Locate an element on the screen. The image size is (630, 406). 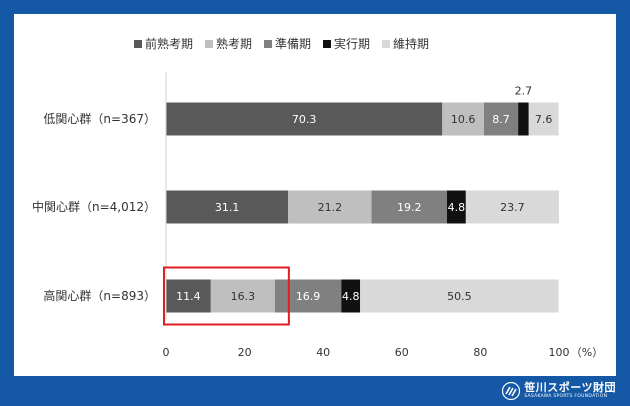
data-label-0-熟考期: 10.6 is located at coordinates (463, 119).